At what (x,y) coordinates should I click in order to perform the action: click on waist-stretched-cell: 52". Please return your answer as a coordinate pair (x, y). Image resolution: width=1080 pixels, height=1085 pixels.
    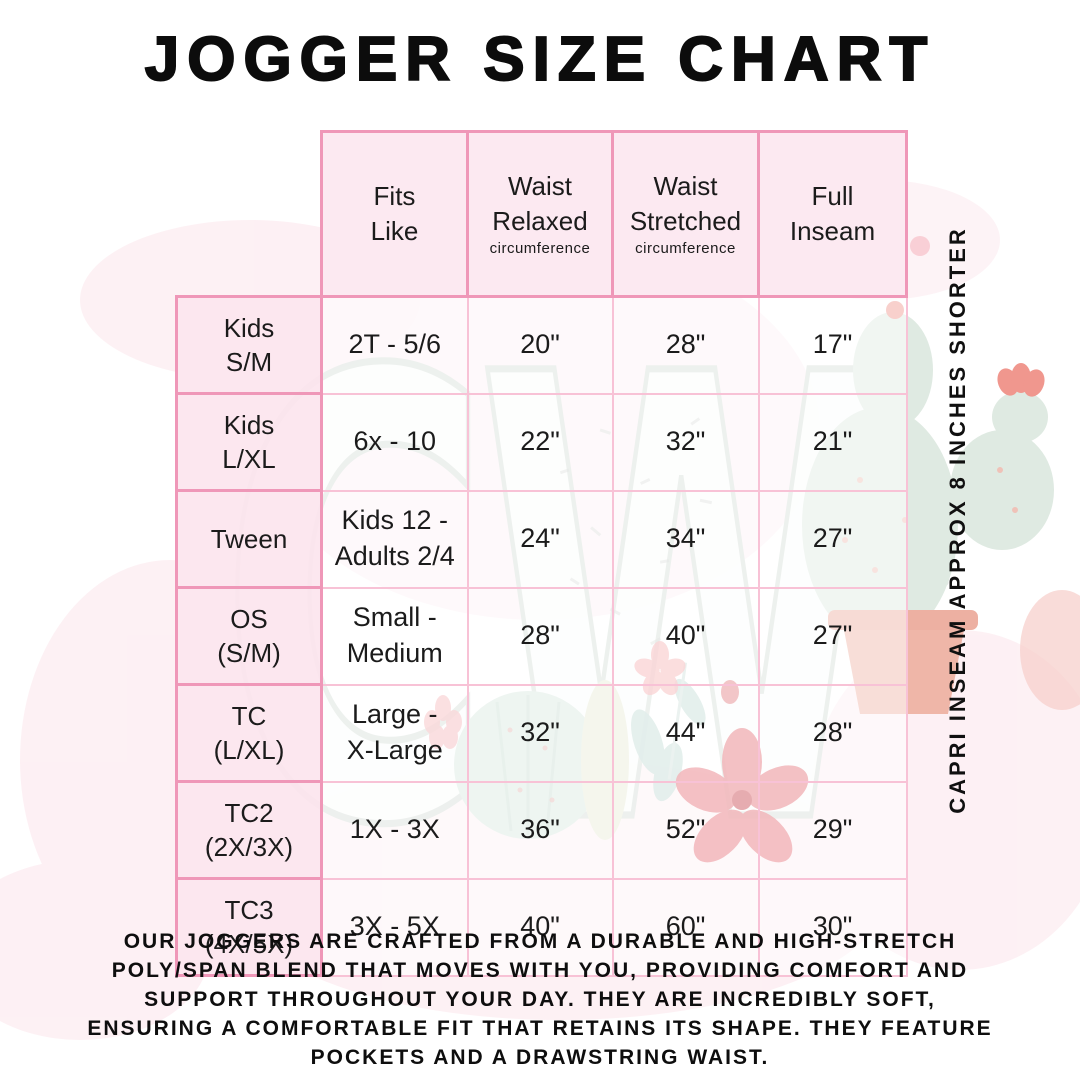
    Looking at the image, I should click on (685, 830).